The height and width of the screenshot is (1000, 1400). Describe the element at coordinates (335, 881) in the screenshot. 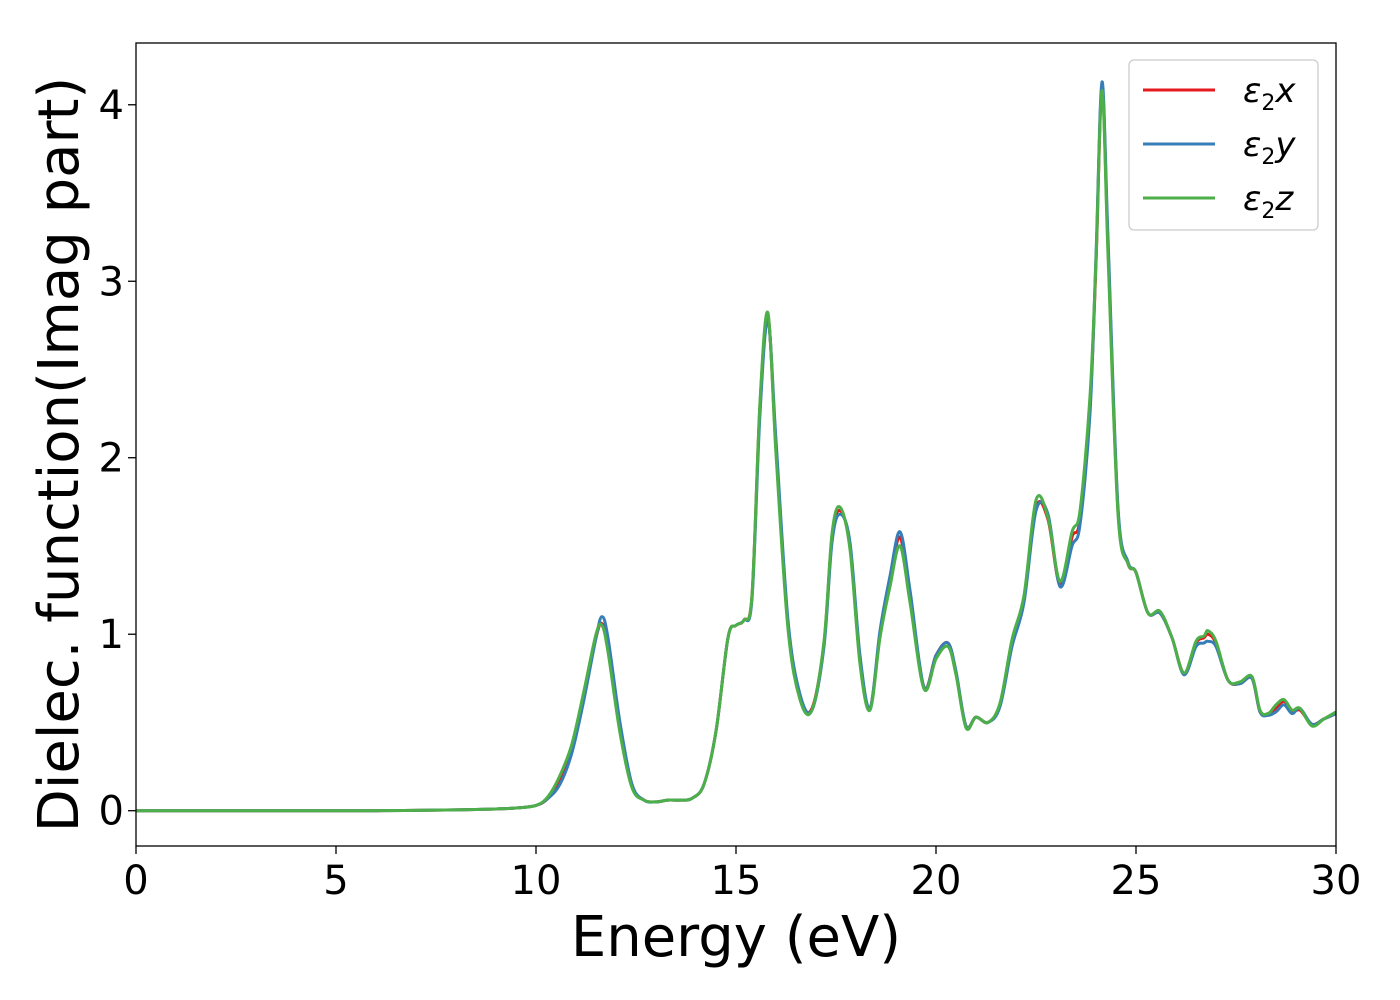

I see `x-tick-label: 5` at that location.